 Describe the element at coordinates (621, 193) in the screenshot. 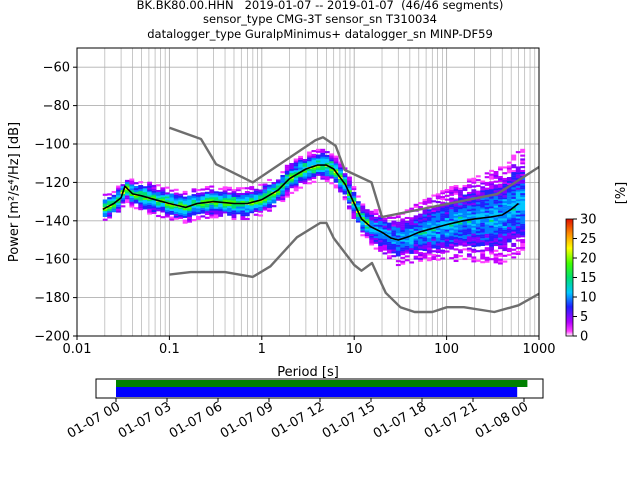

I see `colorbar-label: [%]` at that location.